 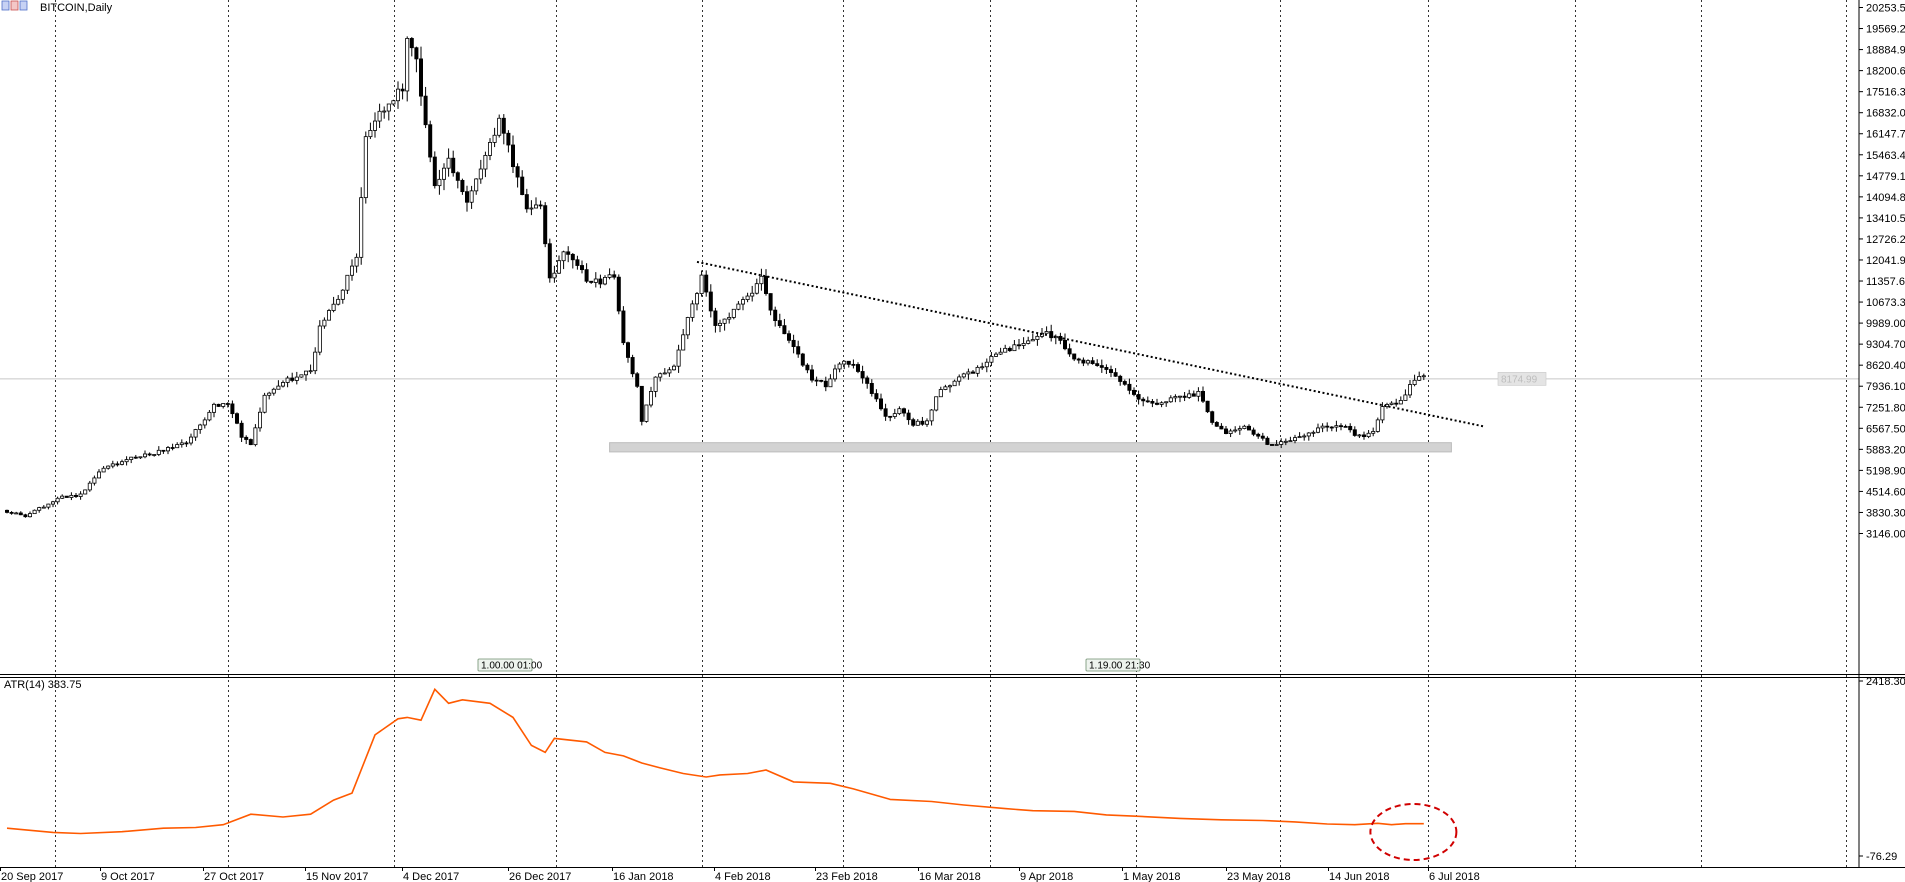 What do you see at coordinates (1885, 324) in the screenshot?
I see `price-tick-label: 9989.00` at bounding box center [1885, 324].